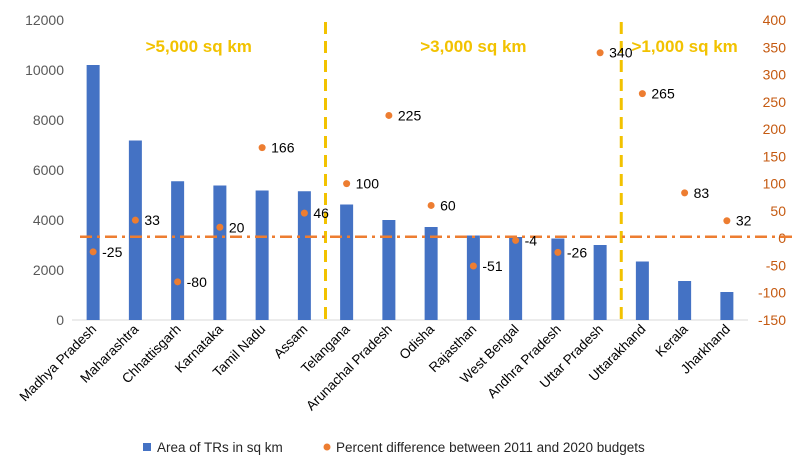 The height and width of the screenshot is (462, 802). Describe the element at coordinates (237, 227) in the screenshot. I see `percent-data-label: 20` at that location.